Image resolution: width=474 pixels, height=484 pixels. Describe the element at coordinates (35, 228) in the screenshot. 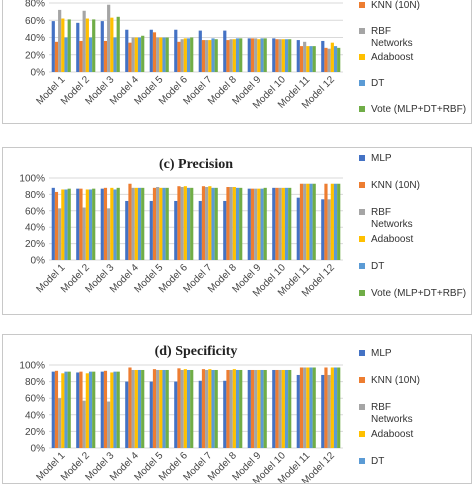

I see `y-tick-label: 40%` at that location.